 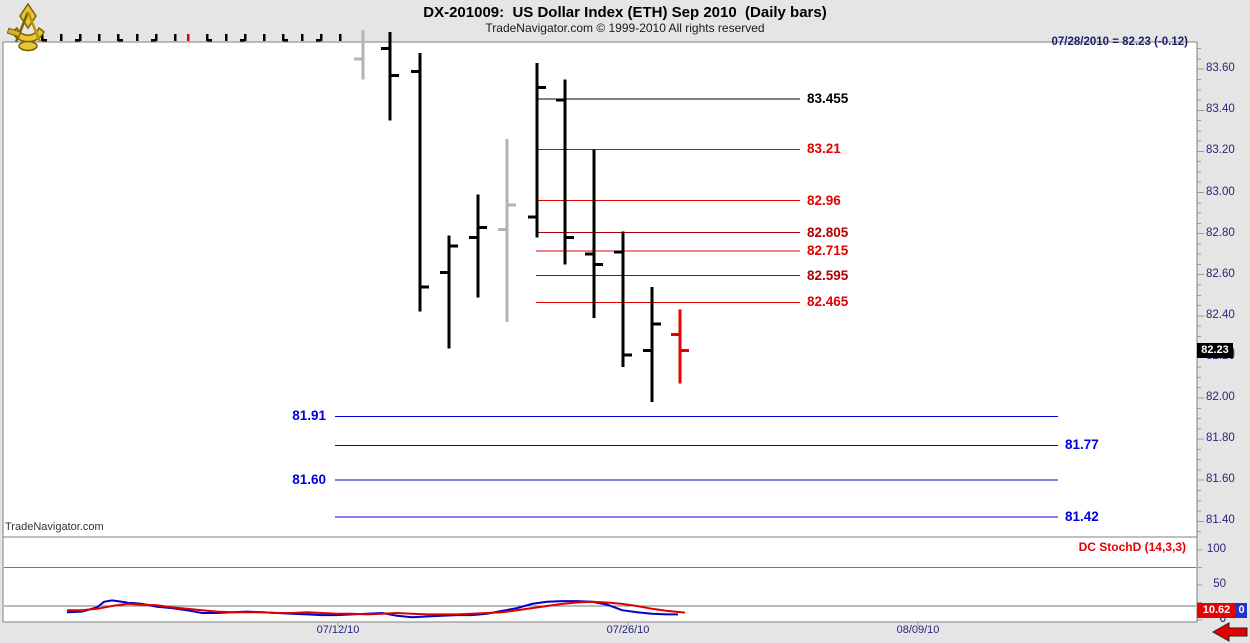 I want to click on price-level-label: 83.455, so click(x=828, y=98).